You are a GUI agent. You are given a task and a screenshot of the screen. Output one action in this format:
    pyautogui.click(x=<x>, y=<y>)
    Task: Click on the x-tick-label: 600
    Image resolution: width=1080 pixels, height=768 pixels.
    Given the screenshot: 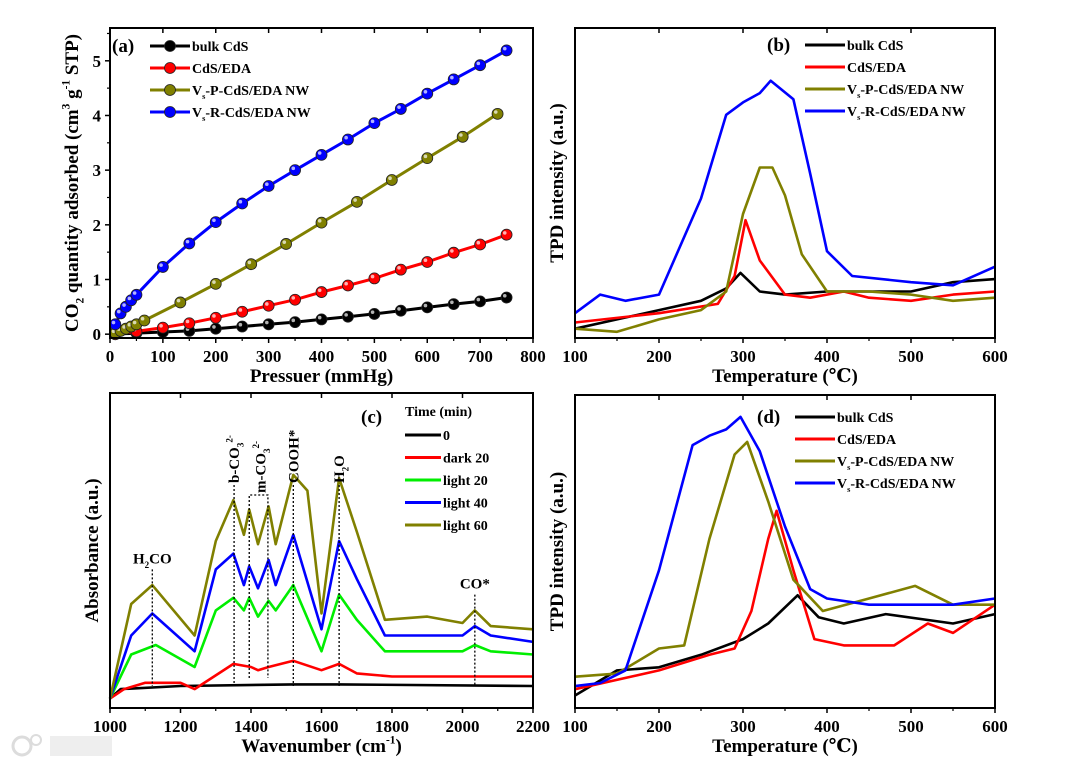 What is the action you would take?
    pyautogui.click(x=995, y=726)
    